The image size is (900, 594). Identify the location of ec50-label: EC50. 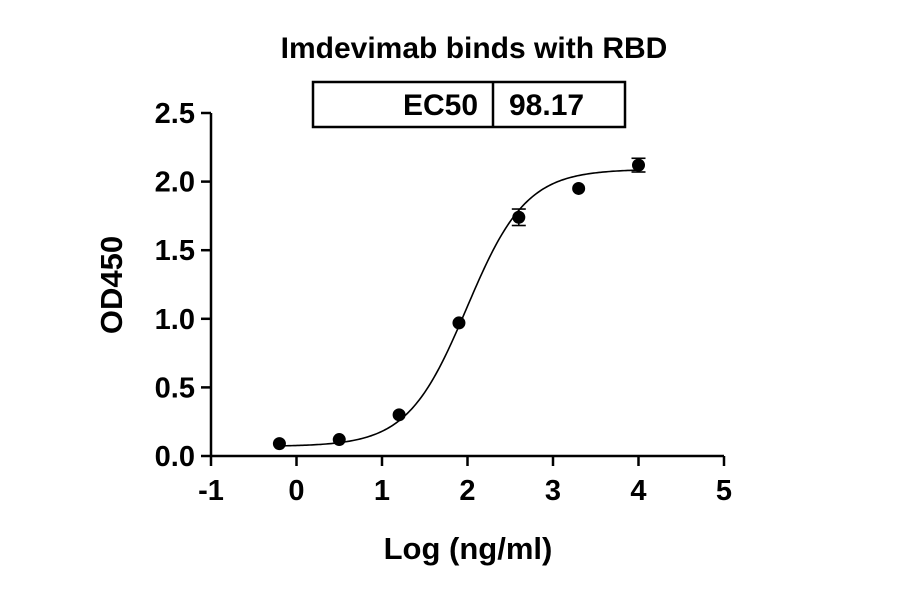
(440, 105).